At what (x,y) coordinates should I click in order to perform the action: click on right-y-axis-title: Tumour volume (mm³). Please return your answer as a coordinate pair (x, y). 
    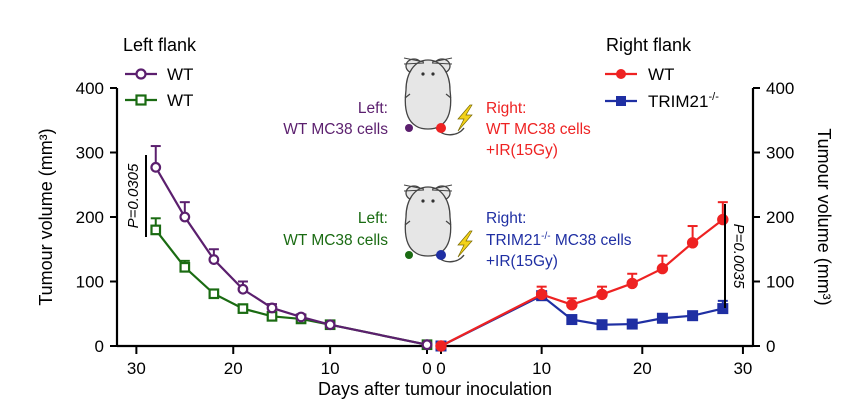
    Looking at the image, I should click on (824, 216).